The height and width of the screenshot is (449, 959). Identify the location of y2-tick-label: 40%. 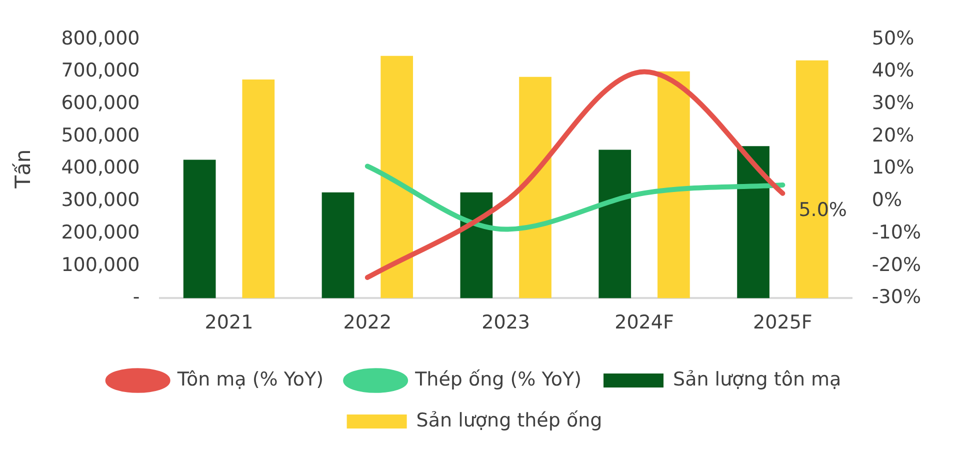
(893, 71).